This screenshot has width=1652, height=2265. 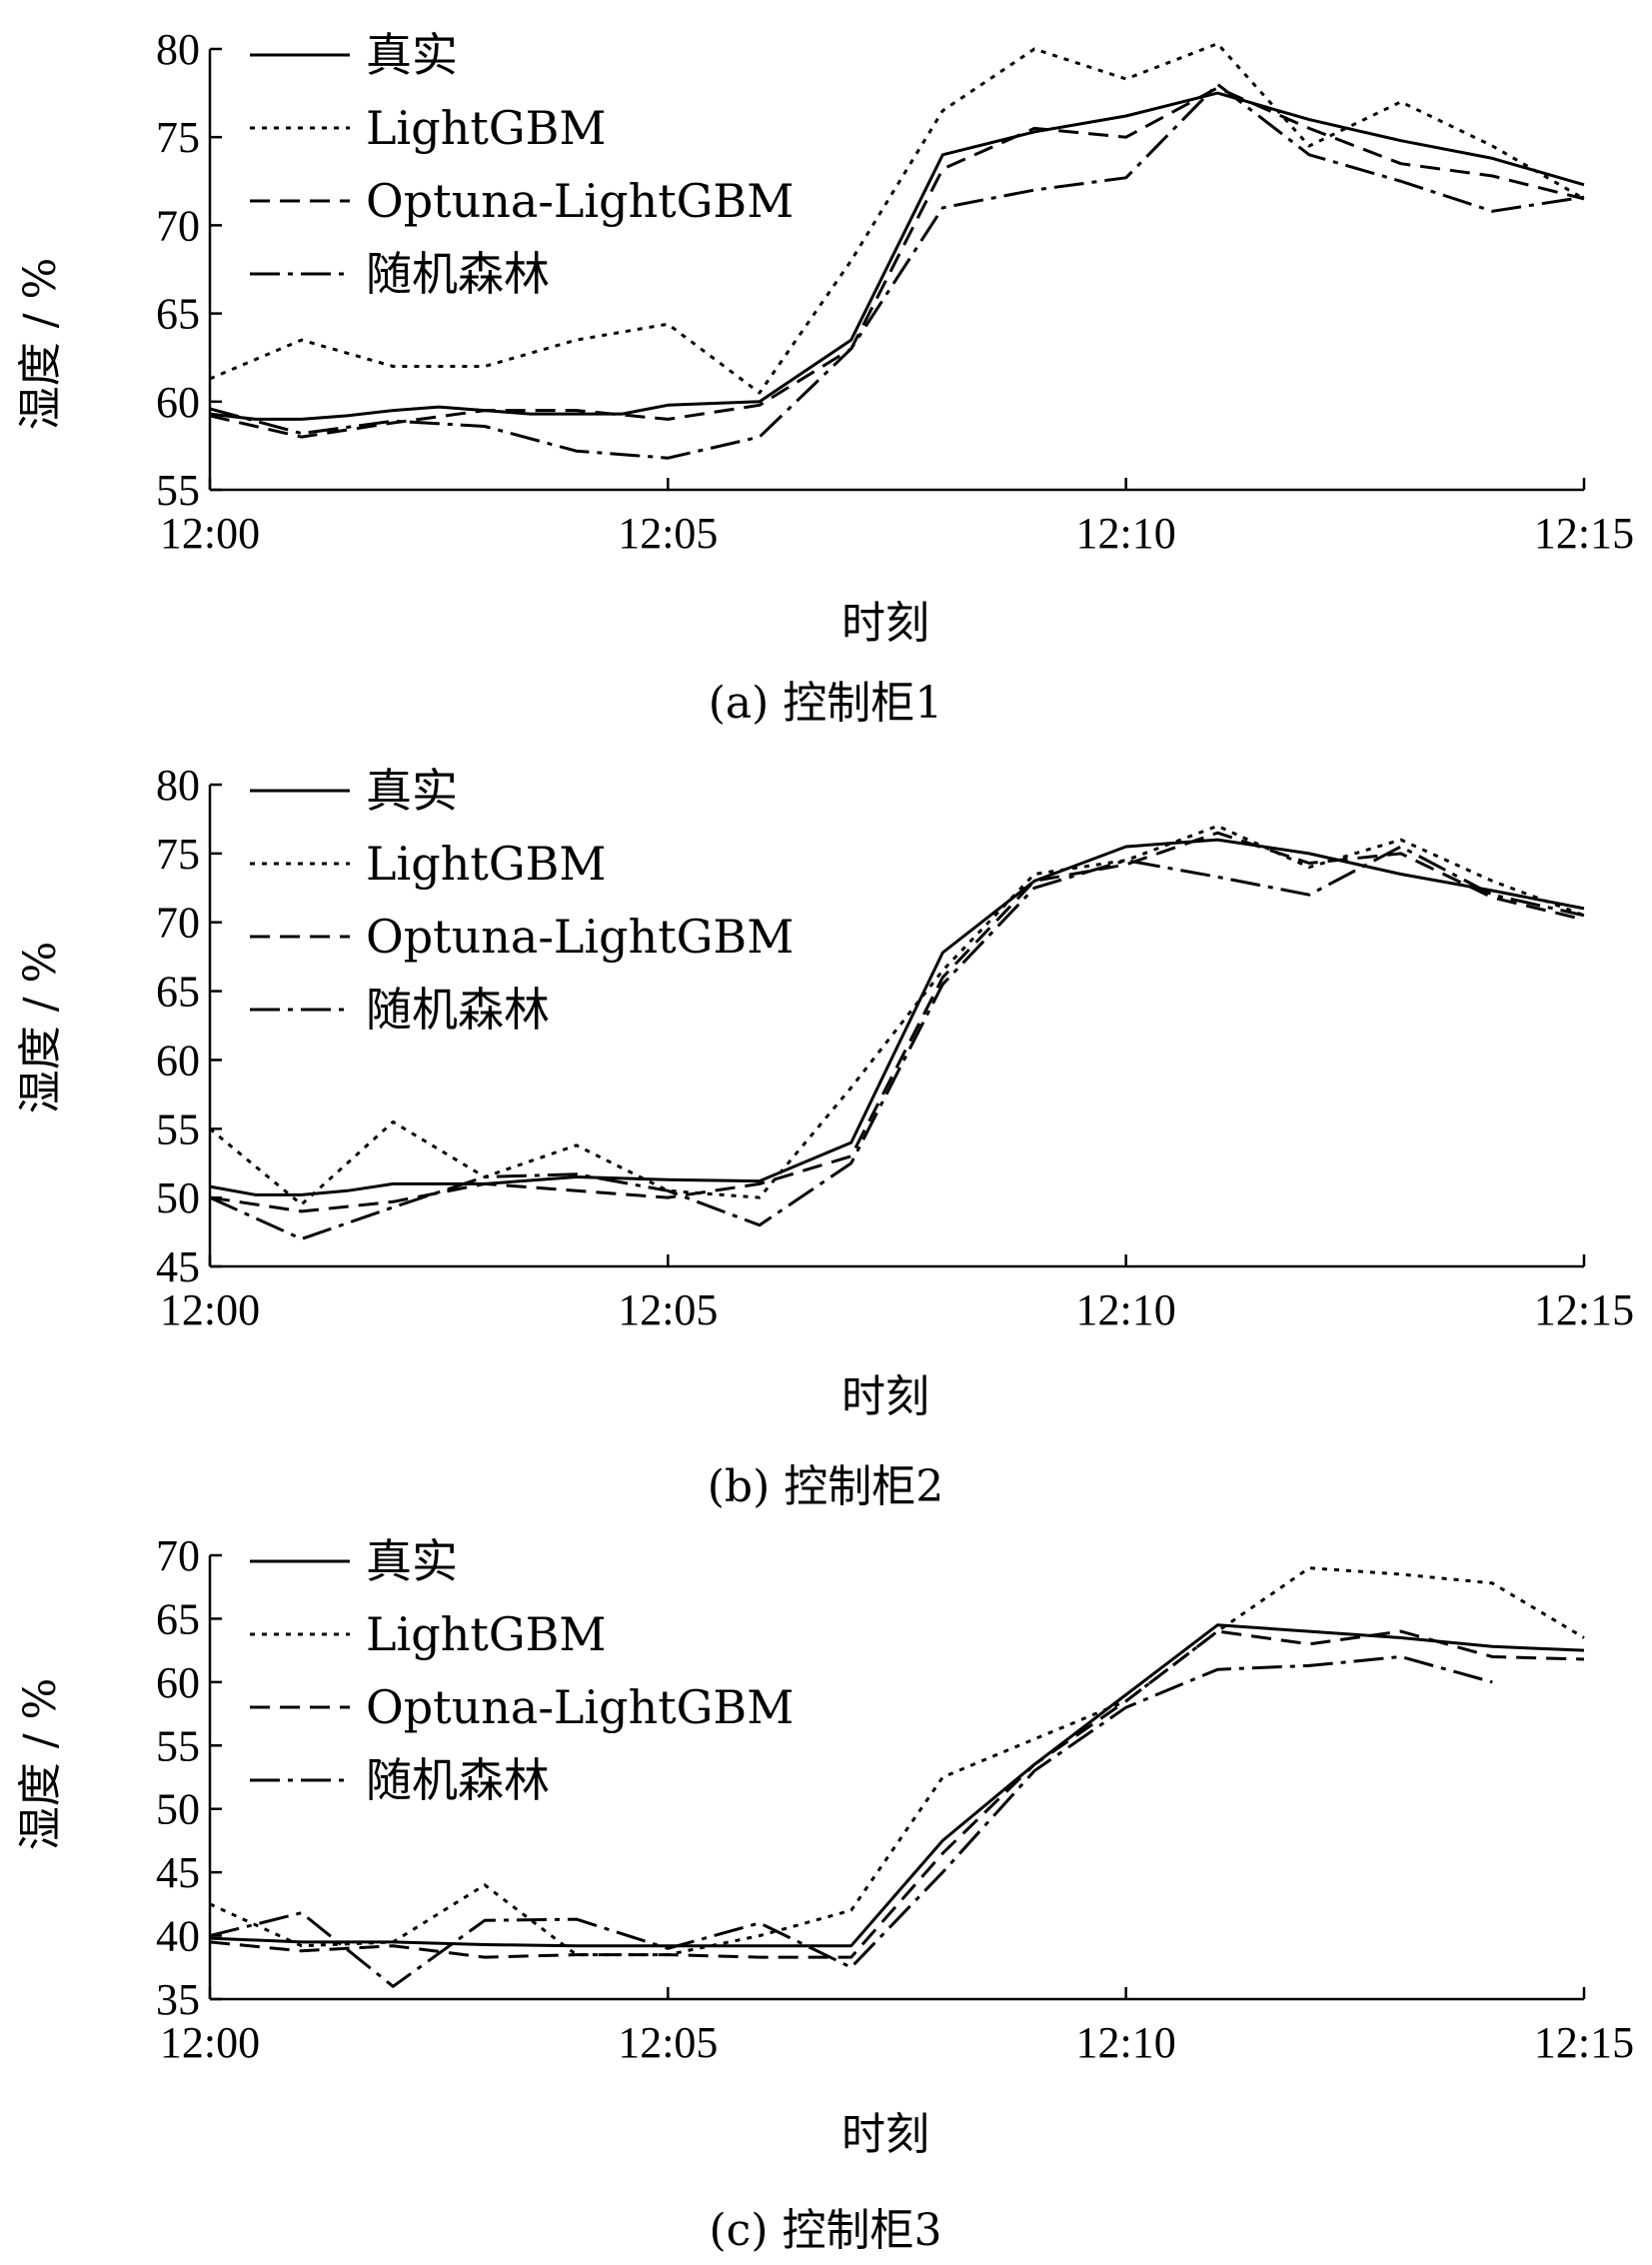 What do you see at coordinates (826, 703) in the screenshot?
I see `panel-caption: (a) 控制柜1` at bounding box center [826, 703].